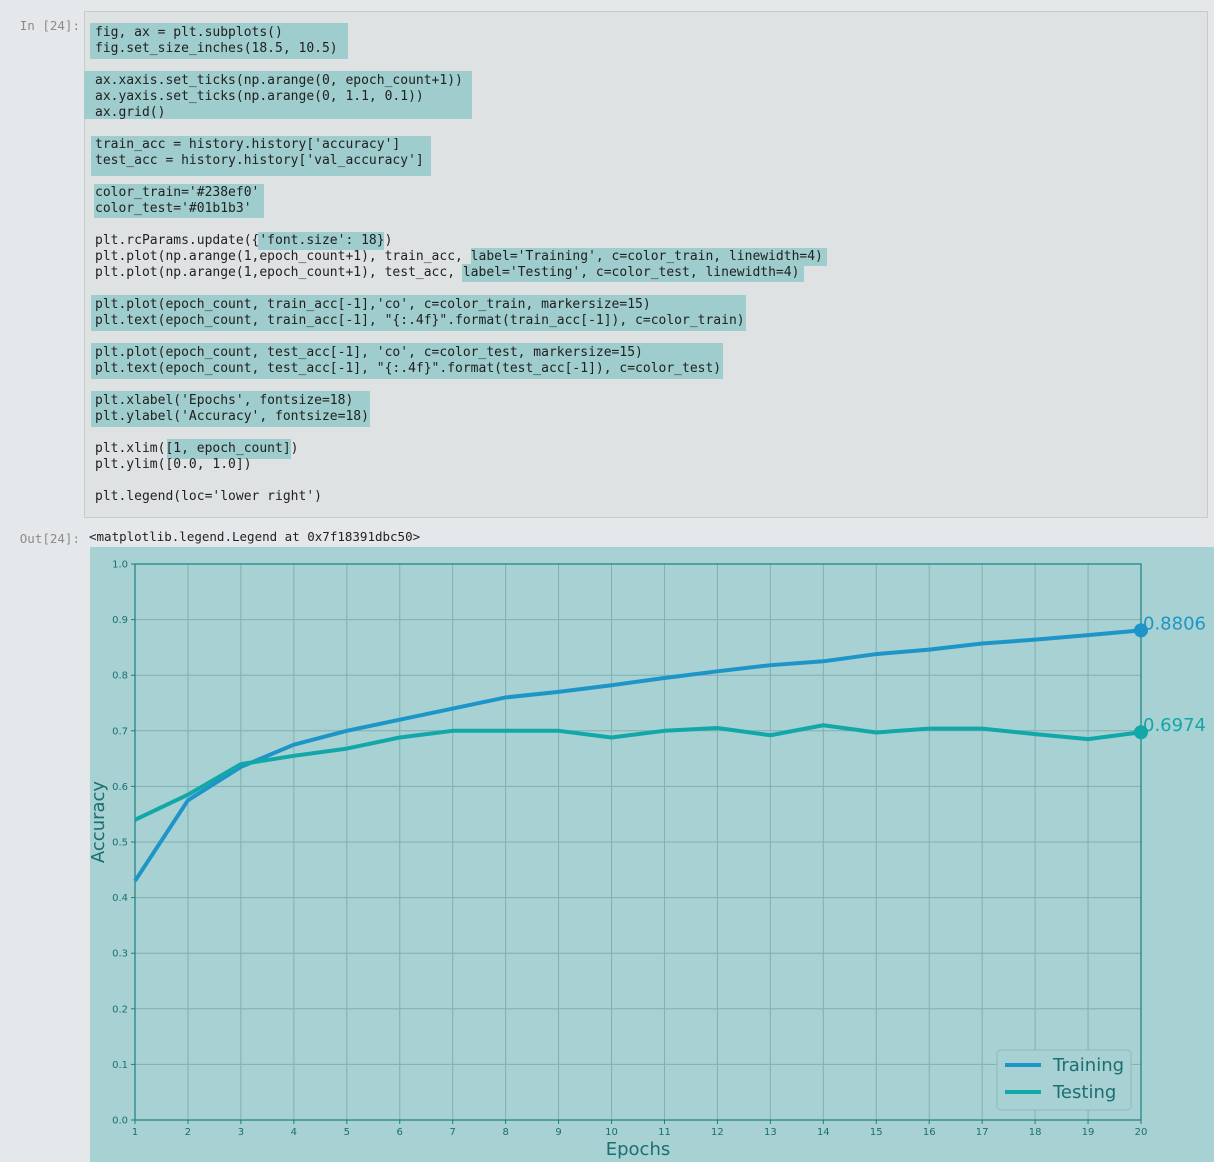  Describe the element at coordinates (130, 112) in the screenshot. I see `code-line: ax.grid()` at that location.